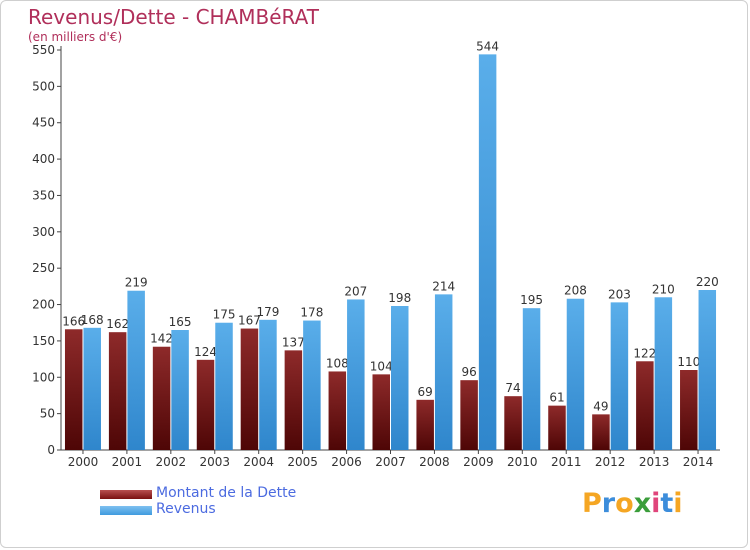  I want to click on data-label-dette: 142, so click(161, 339).